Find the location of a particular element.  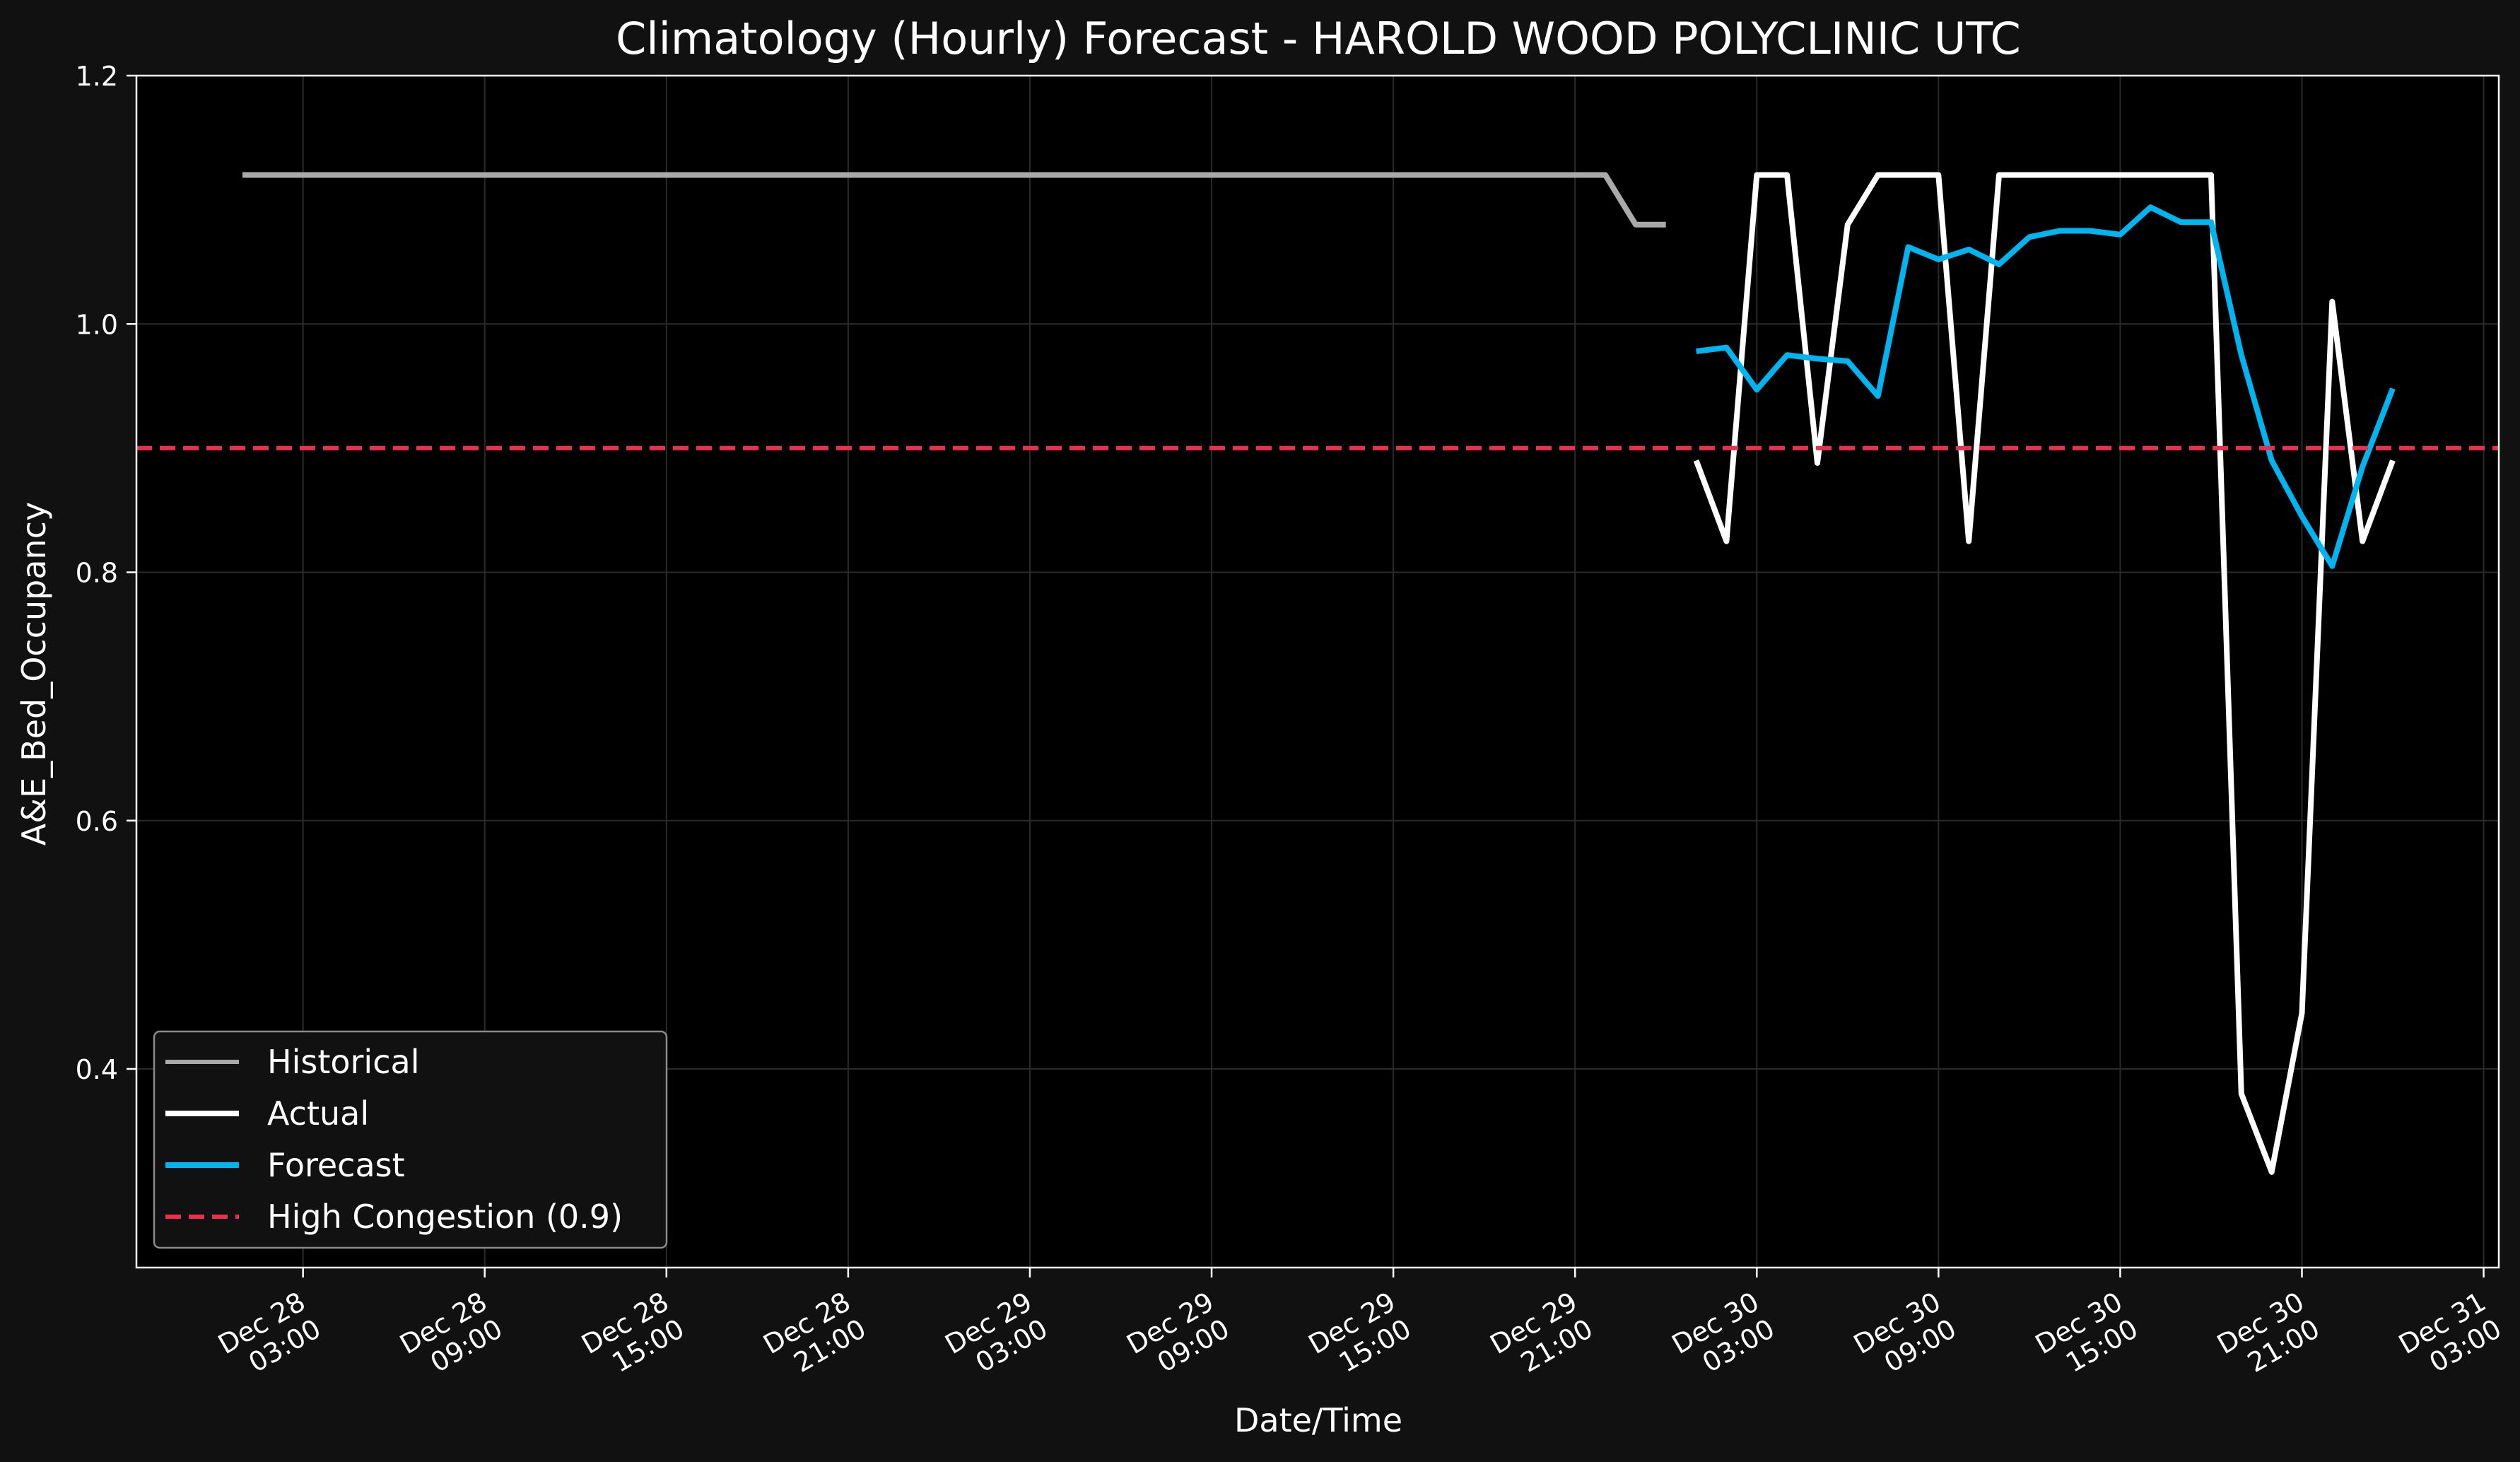

series-historical-line is located at coordinates (954, 200).